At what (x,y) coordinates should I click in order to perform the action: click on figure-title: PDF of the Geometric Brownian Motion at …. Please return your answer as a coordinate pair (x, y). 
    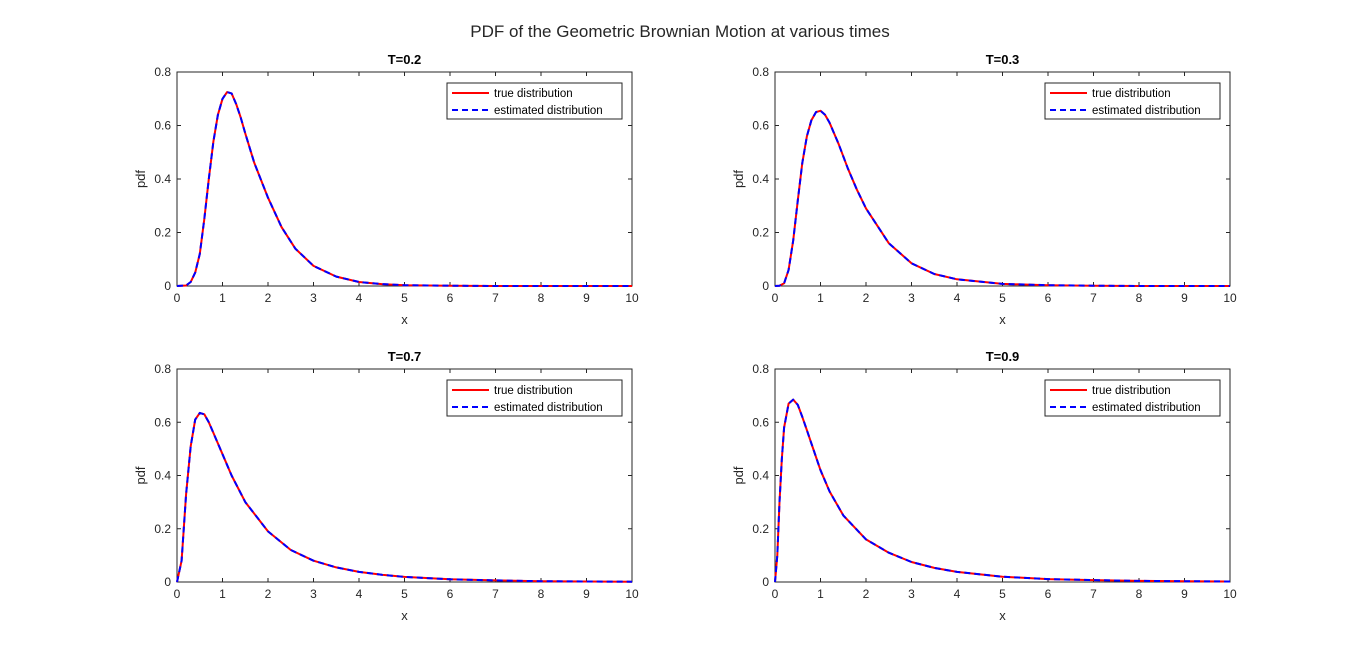
    Looking at the image, I should click on (680, 31).